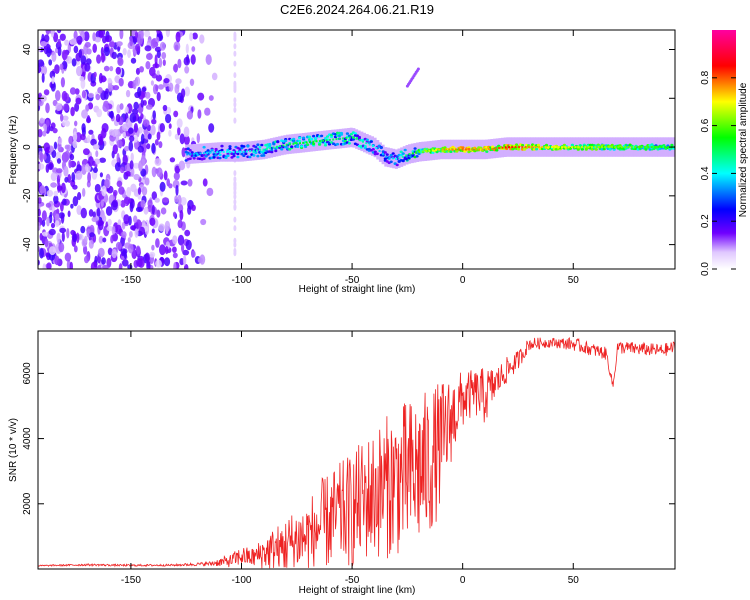 The height and width of the screenshot is (600, 750). I want to click on spectrogram-ylabel: Frequency (Hz), so click(13, 150).